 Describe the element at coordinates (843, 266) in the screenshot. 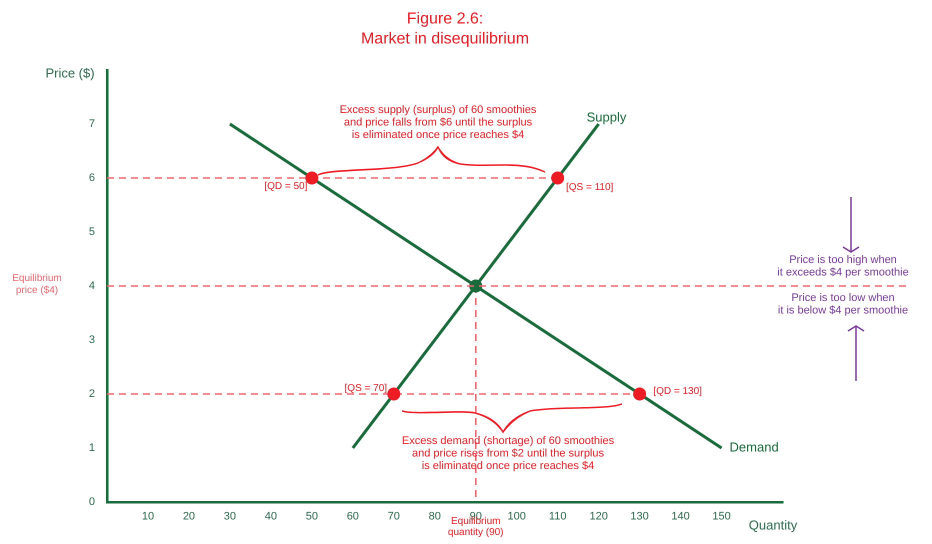

I see `annotation: Price is too high when it exceeds $4 per smoothie` at that location.